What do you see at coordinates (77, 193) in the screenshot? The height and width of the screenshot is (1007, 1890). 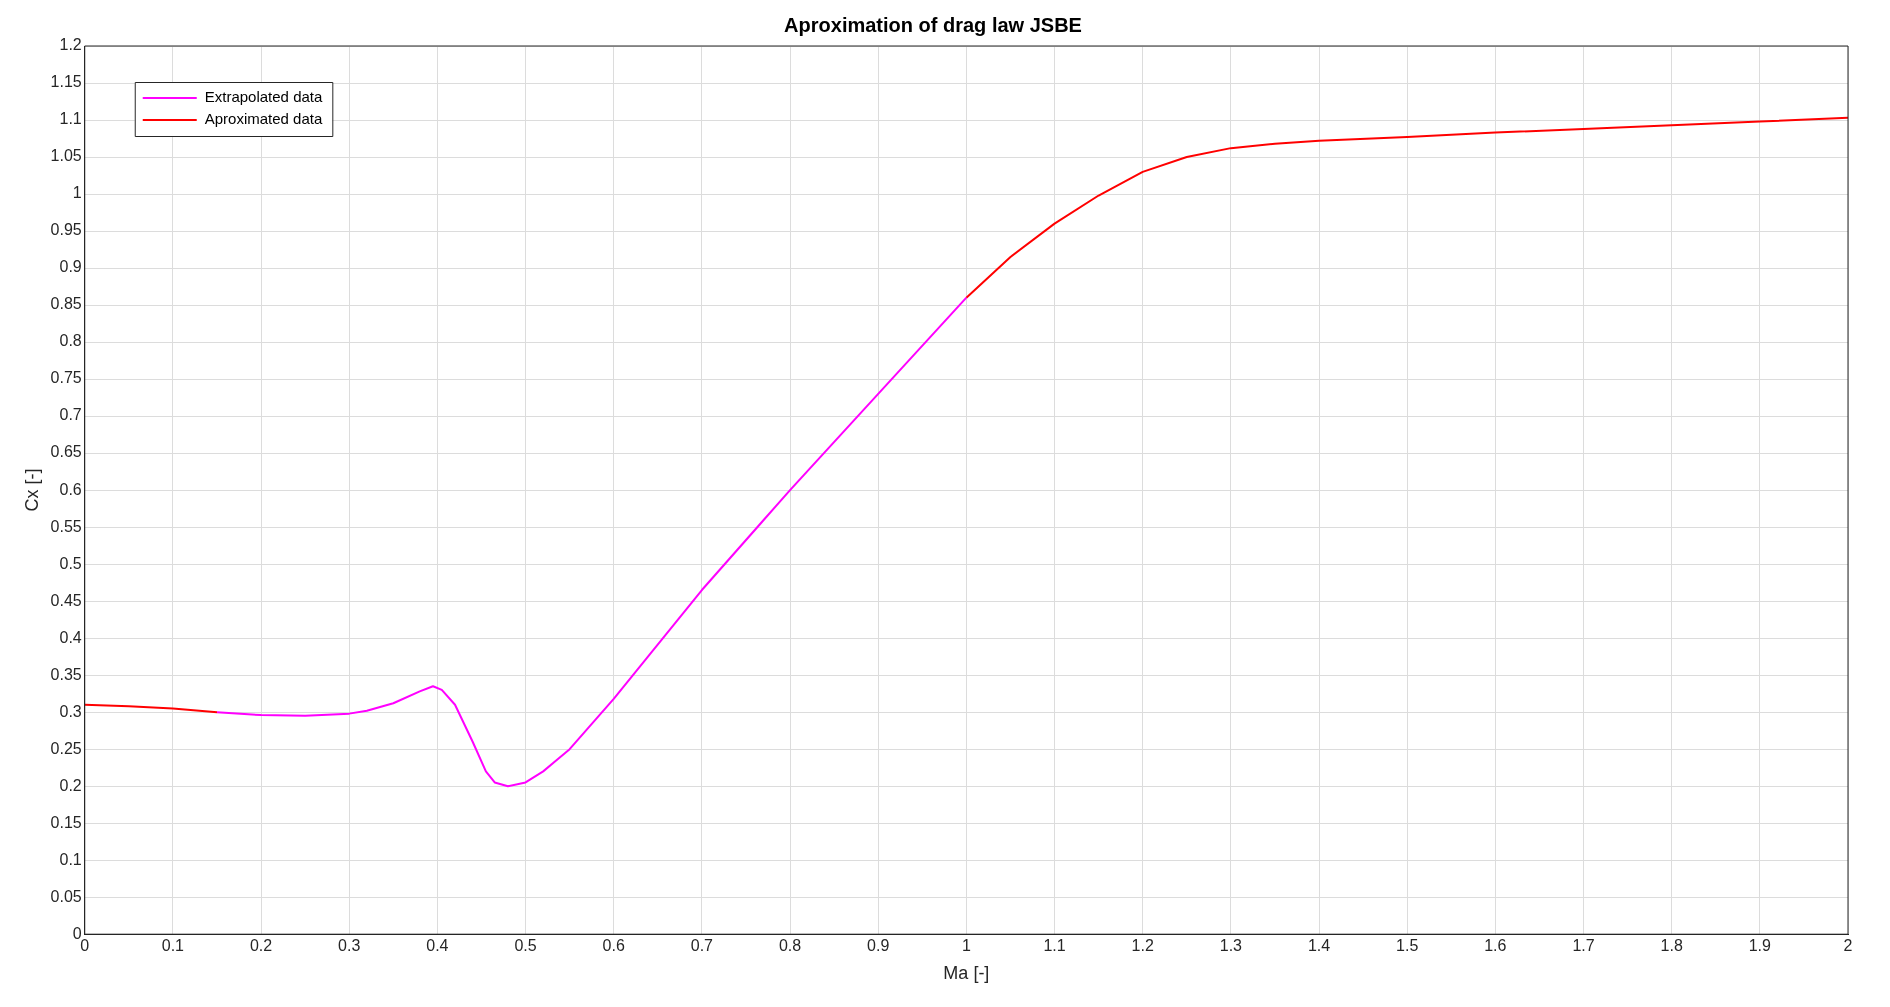 I see `y-tick-label: 1` at bounding box center [77, 193].